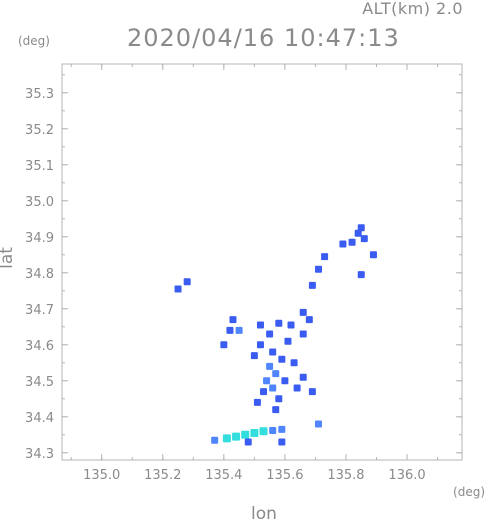 Image resolution: width=491 pixels, height=524 pixels. I want to click on timestamp-title: 2020/04/16 10:47:13, so click(263, 38).